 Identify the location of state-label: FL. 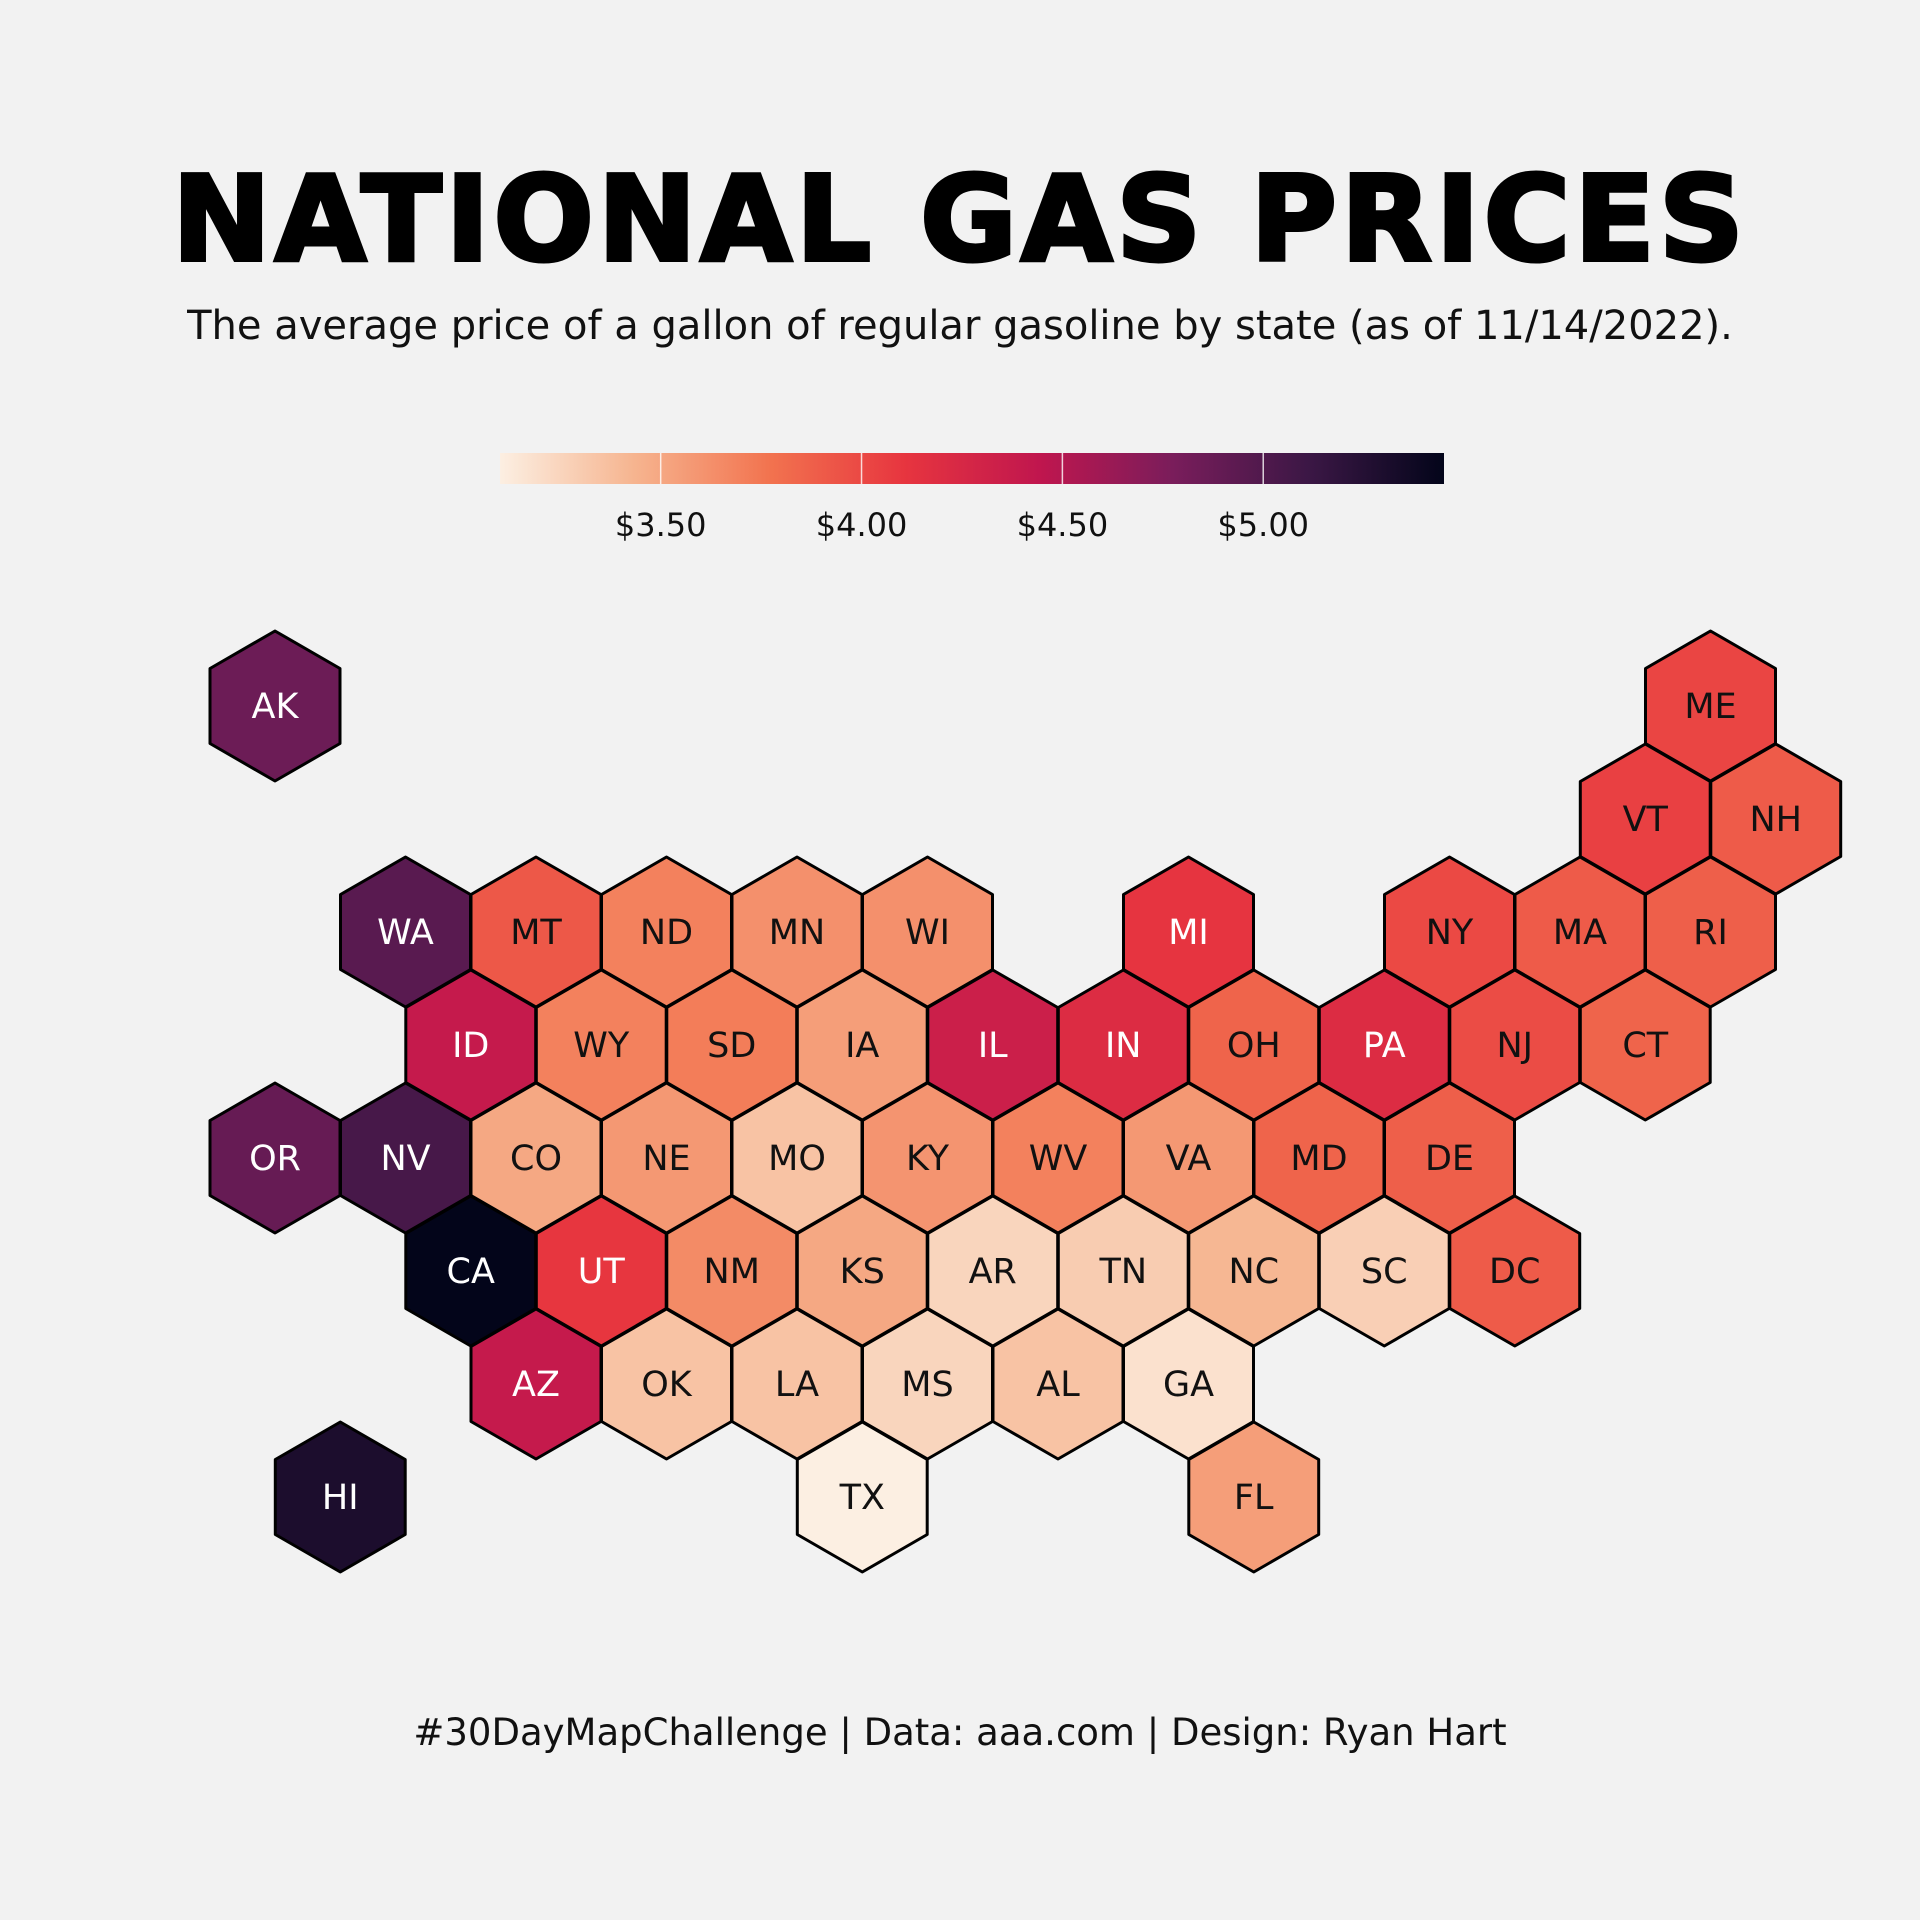
(1254, 1498).